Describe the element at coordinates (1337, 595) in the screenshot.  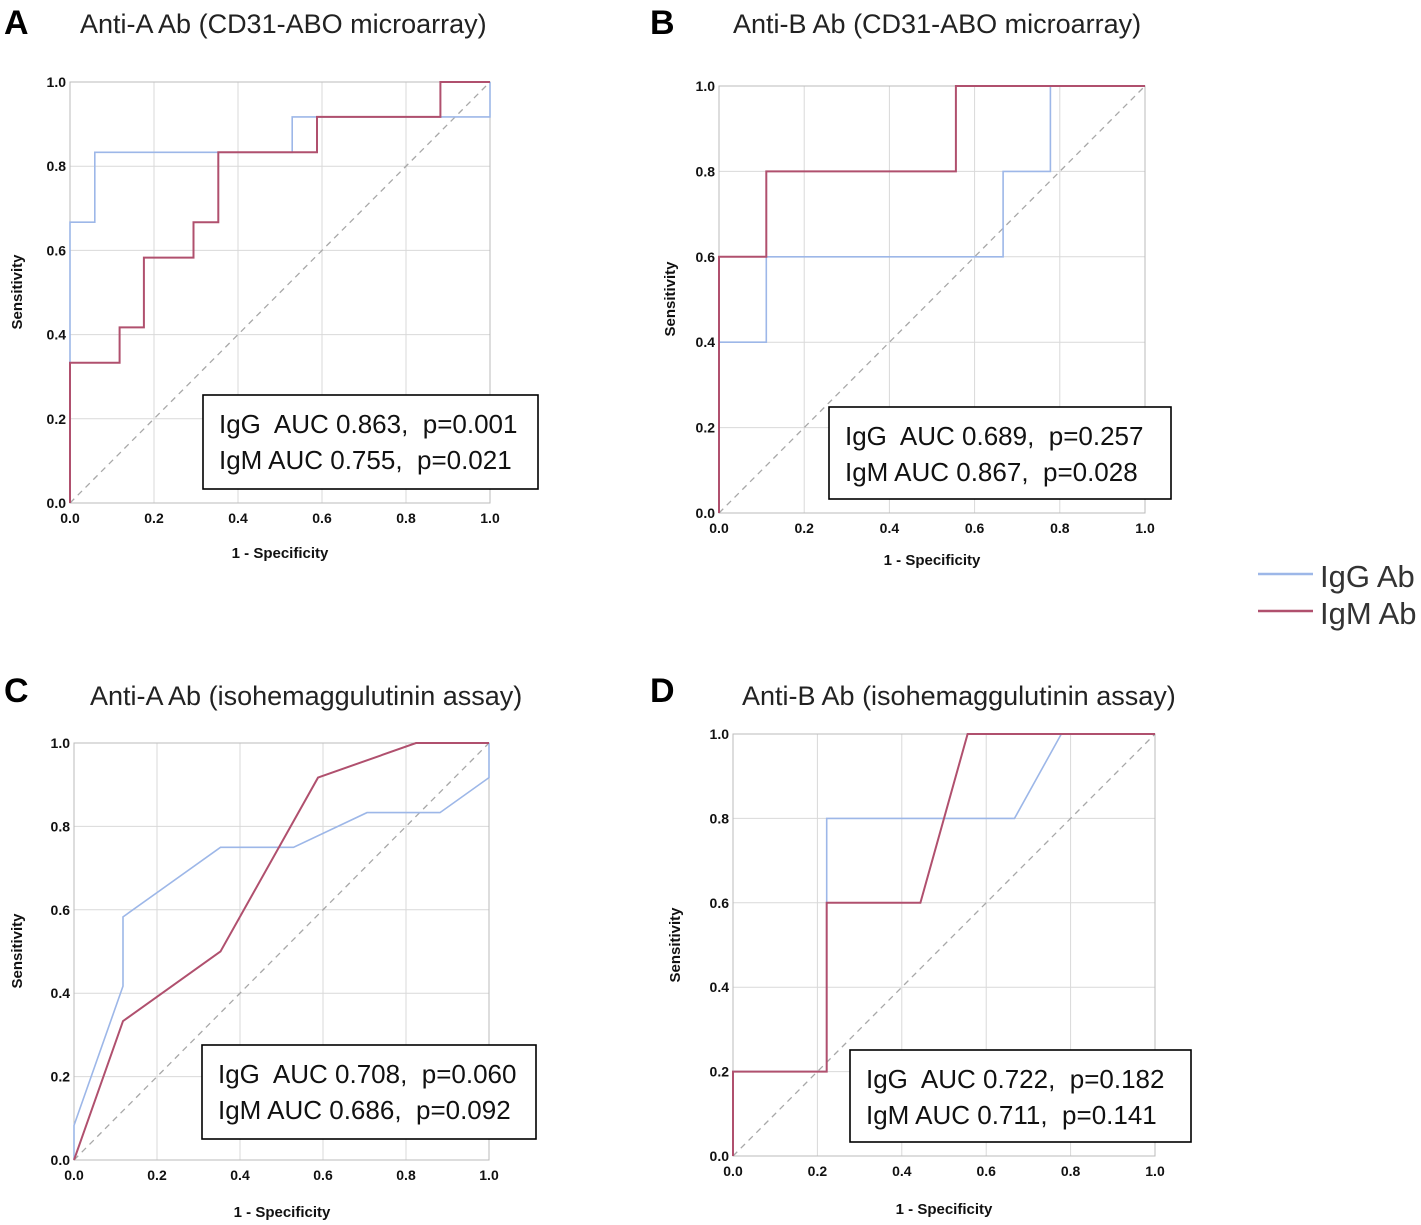
I see `legend: IgG Ab IgM Ab` at that location.